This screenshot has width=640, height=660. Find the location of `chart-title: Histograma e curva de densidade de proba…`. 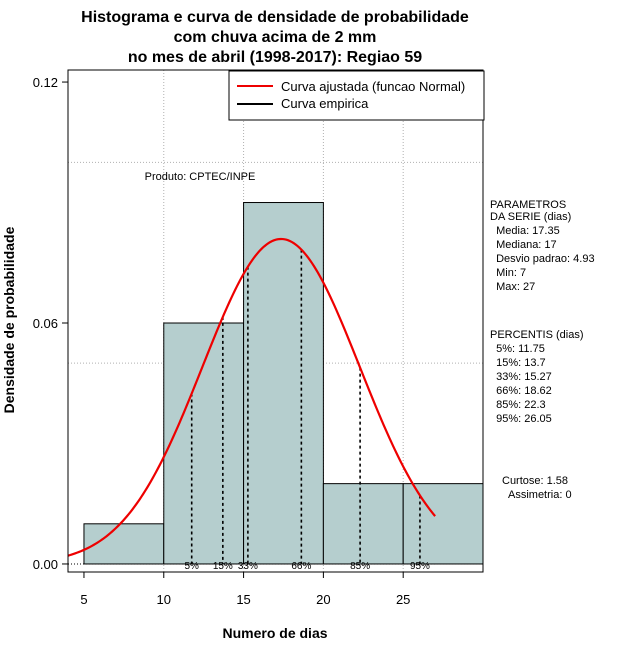

chart-title: Histograma e curva de densidade de proba… is located at coordinates (275, 37).